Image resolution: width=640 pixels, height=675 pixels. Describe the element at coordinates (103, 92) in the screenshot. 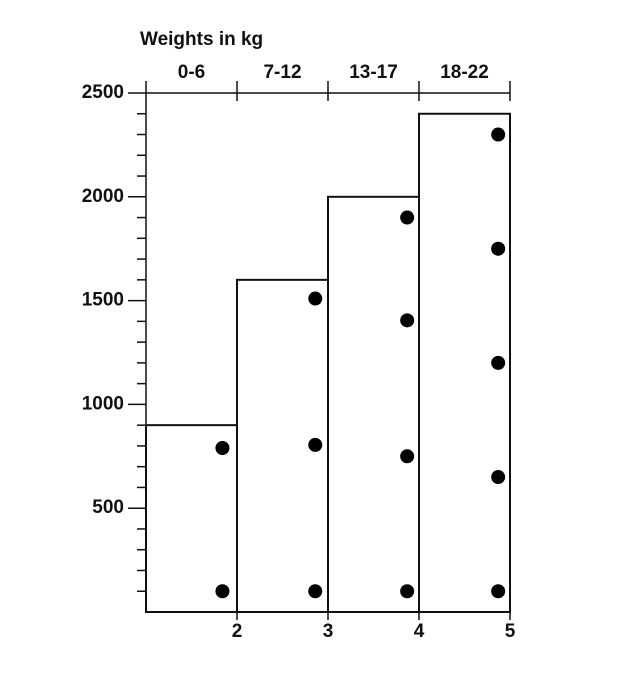

I see `y-tick-label: 2500` at that location.